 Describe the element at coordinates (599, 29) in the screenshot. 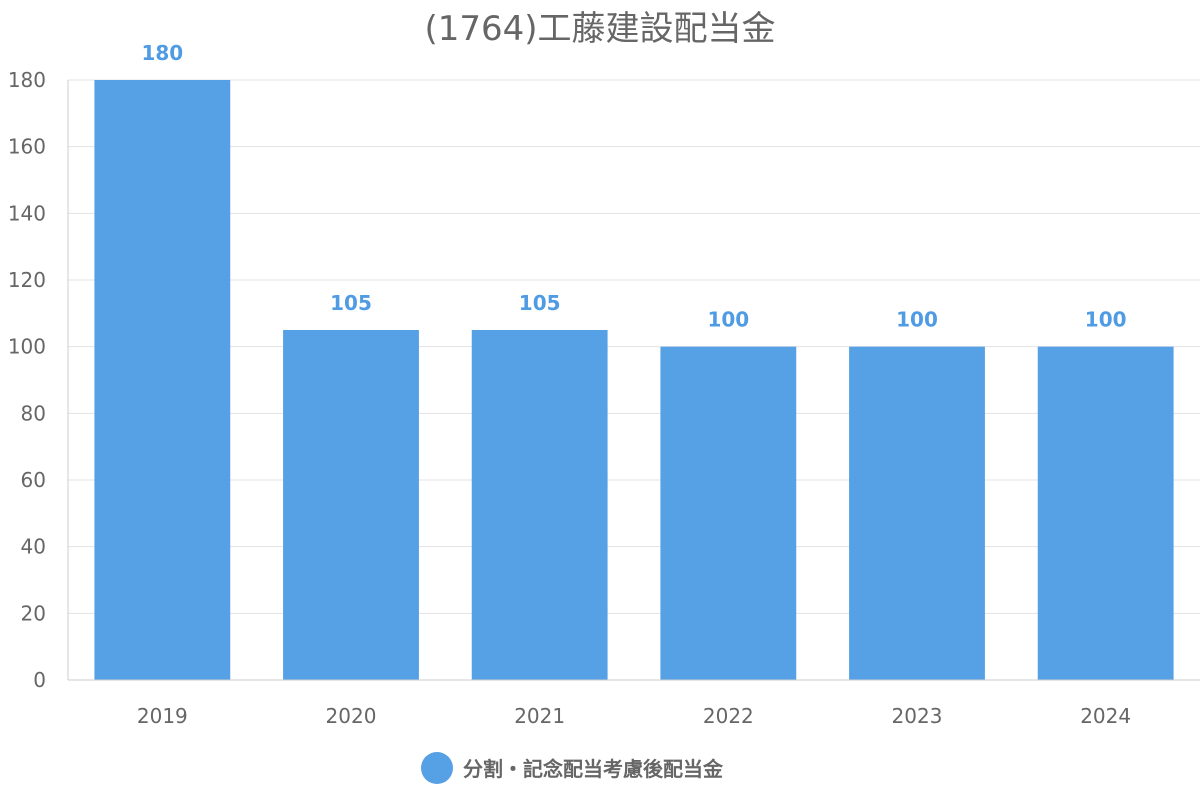

I see `chart-title: (1764)工藤建設配当金` at that location.